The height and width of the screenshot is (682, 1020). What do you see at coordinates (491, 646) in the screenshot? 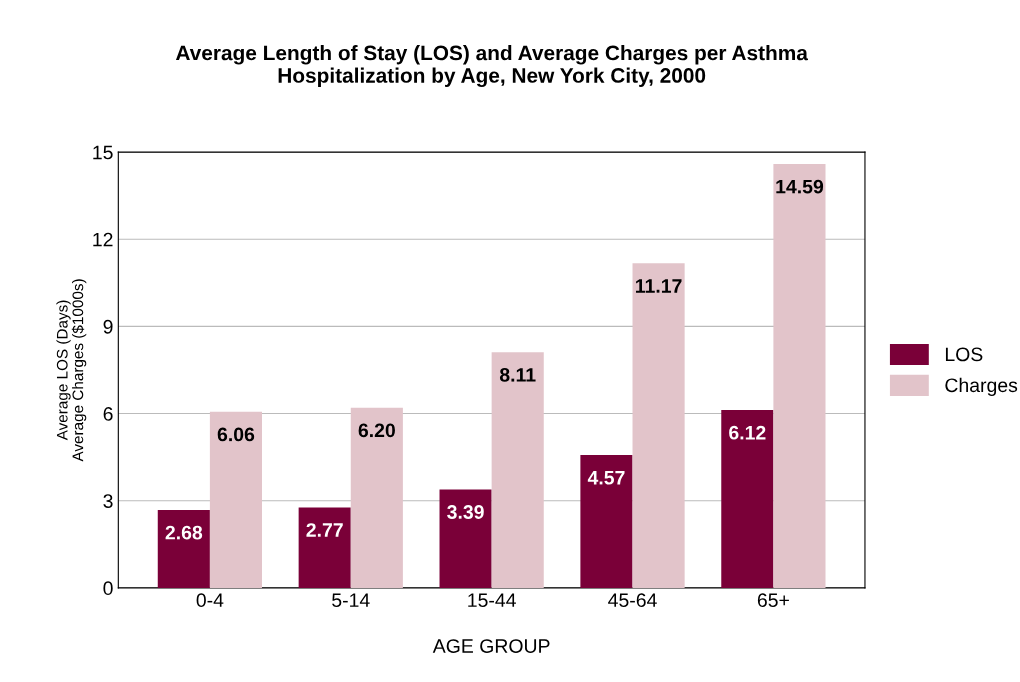
I see `x-axis-title: AGE GROUP` at bounding box center [491, 646].